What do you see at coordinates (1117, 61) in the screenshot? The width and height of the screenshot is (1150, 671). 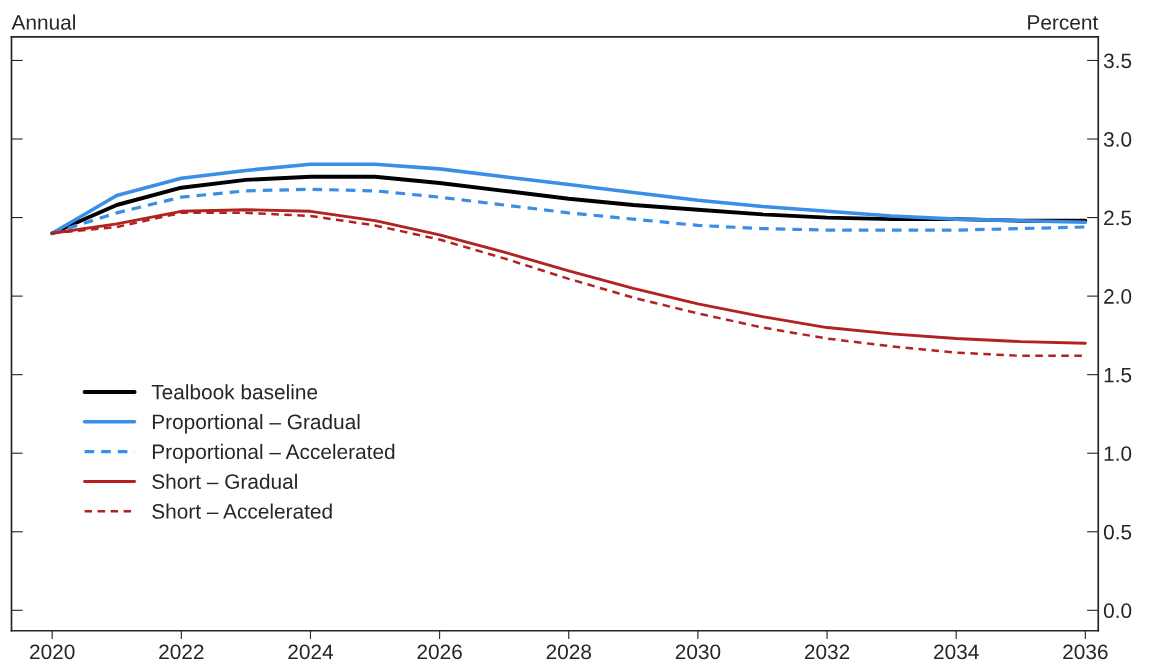 I see `y-tick-label: 3.5` at bounding box center [1117, 61].